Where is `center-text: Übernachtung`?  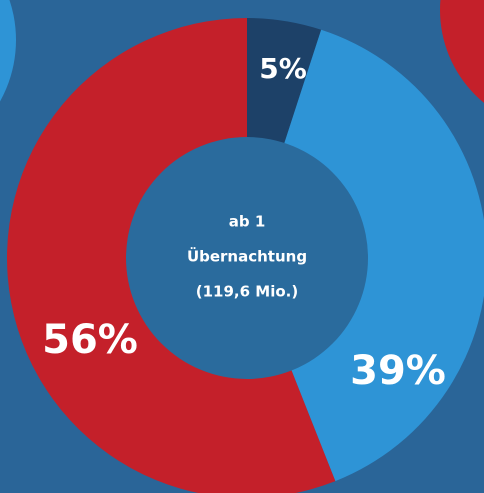 center-text: Übernachtung is located at coordinates (247, 256).